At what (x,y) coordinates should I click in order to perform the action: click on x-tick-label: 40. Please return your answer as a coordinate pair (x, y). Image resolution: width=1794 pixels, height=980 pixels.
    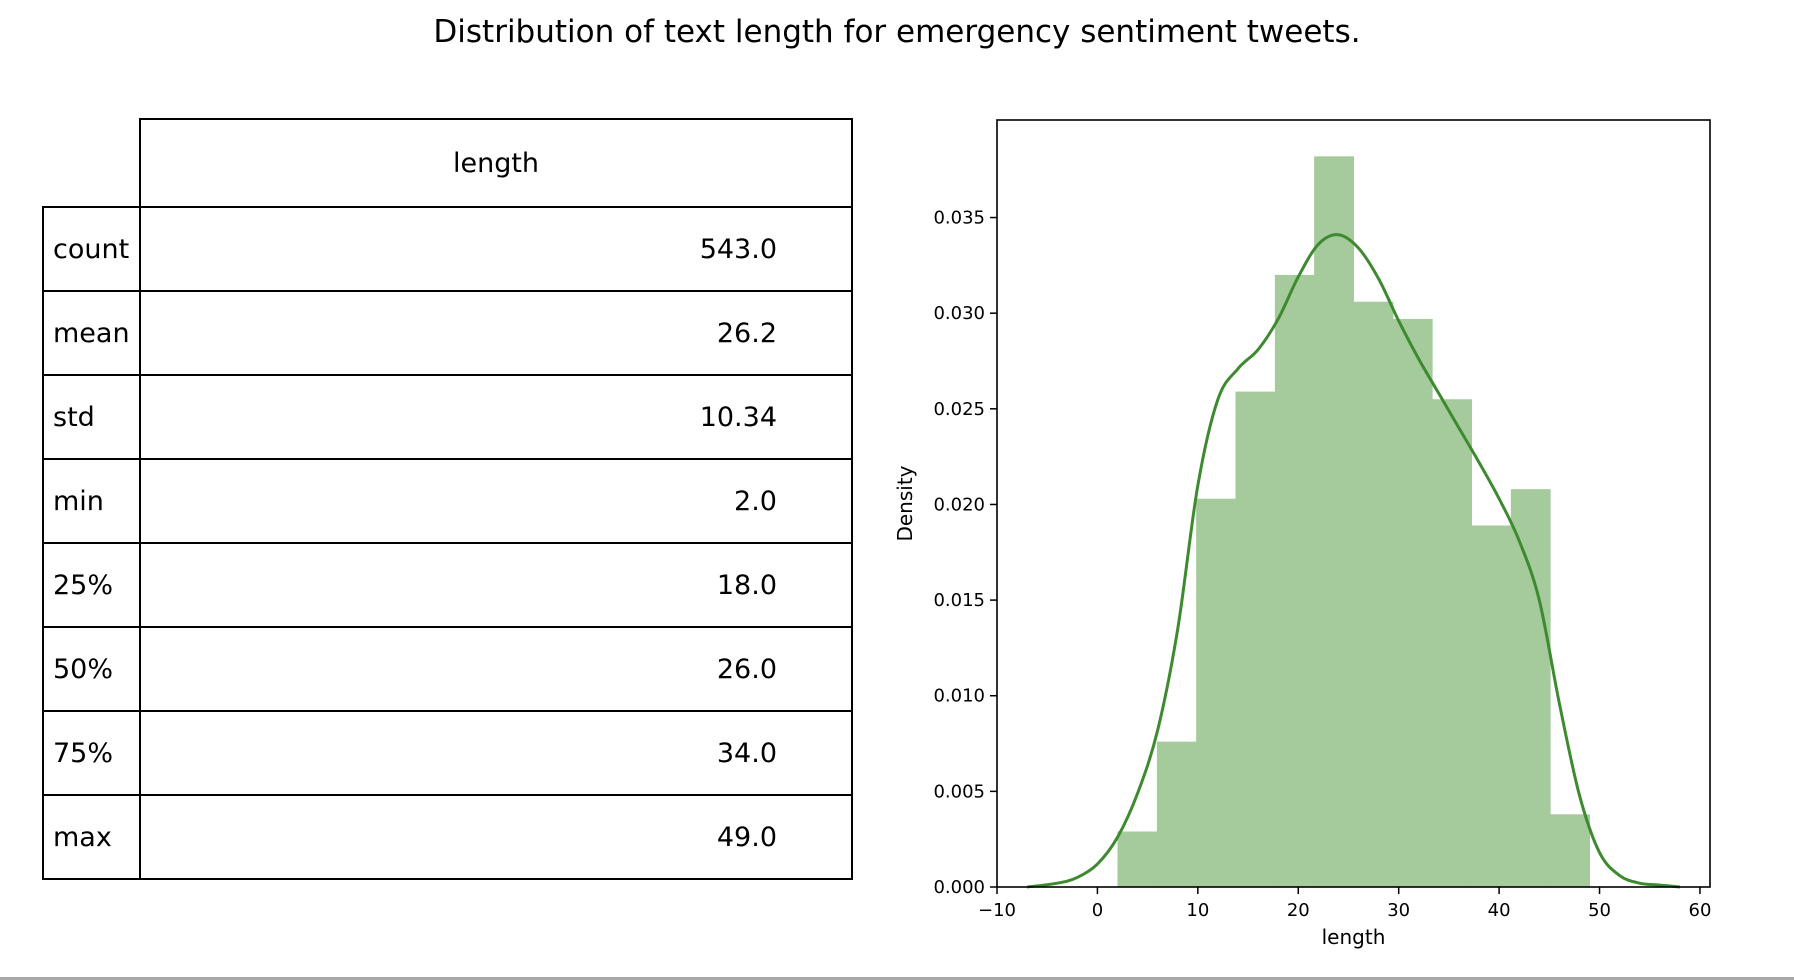
    Looking at the image, I should click on (1499, 910).